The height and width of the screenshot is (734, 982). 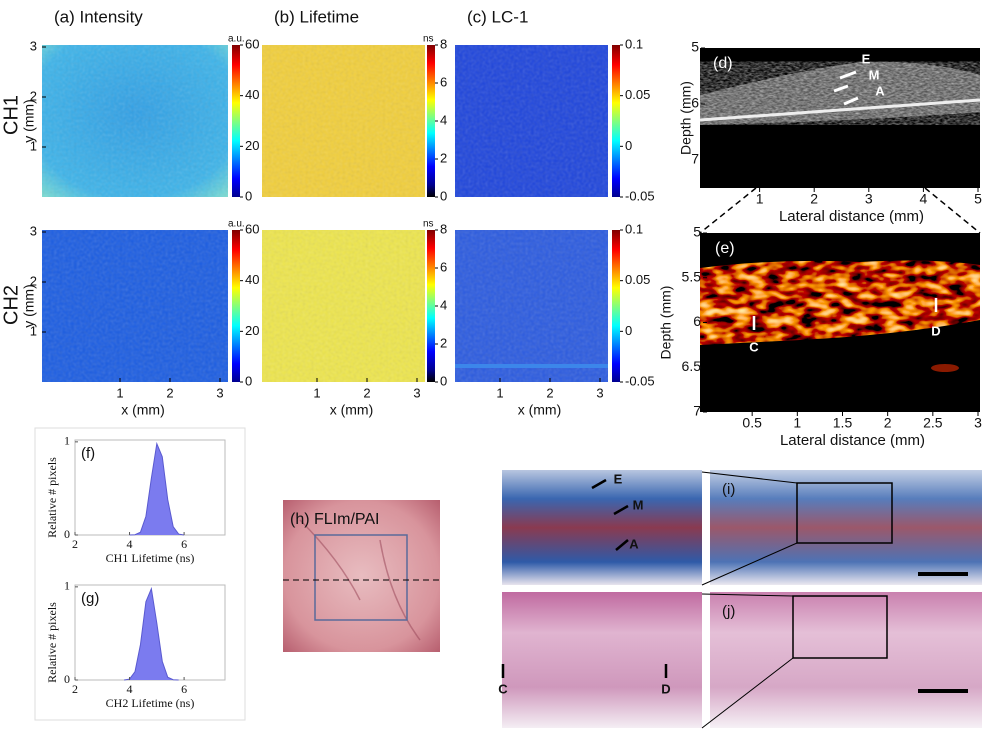 I want to click on photo, so click(x=361, y=576).